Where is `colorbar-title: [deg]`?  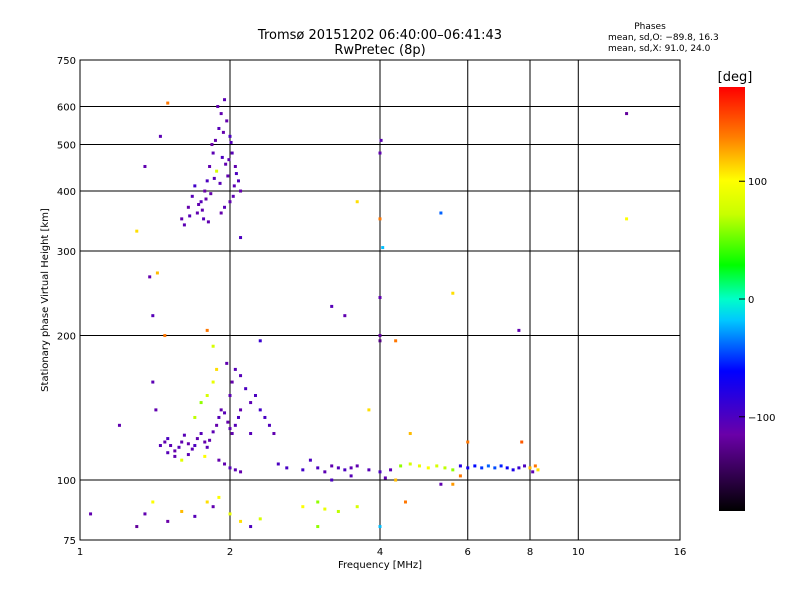 colorbar-title: [deg] is located at coordinates (735, 77).